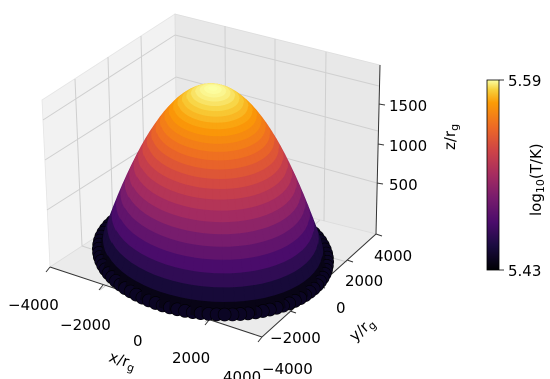  What do you see at coordinates (451, 137) in the screenshot?
I see `z-axis-label: z/rg` at bounding box center [451, 137].